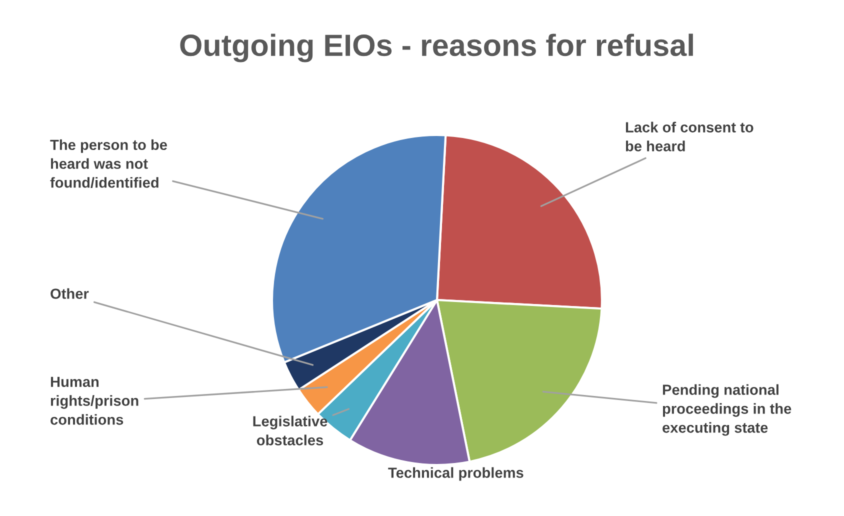 The width and height of the screenshot is (844, 516). What do you see at coordinates (108, 163) in the screenshot?
I see `slice-label: The person to be heard was not found/identified` at bounding box center [108, 163].